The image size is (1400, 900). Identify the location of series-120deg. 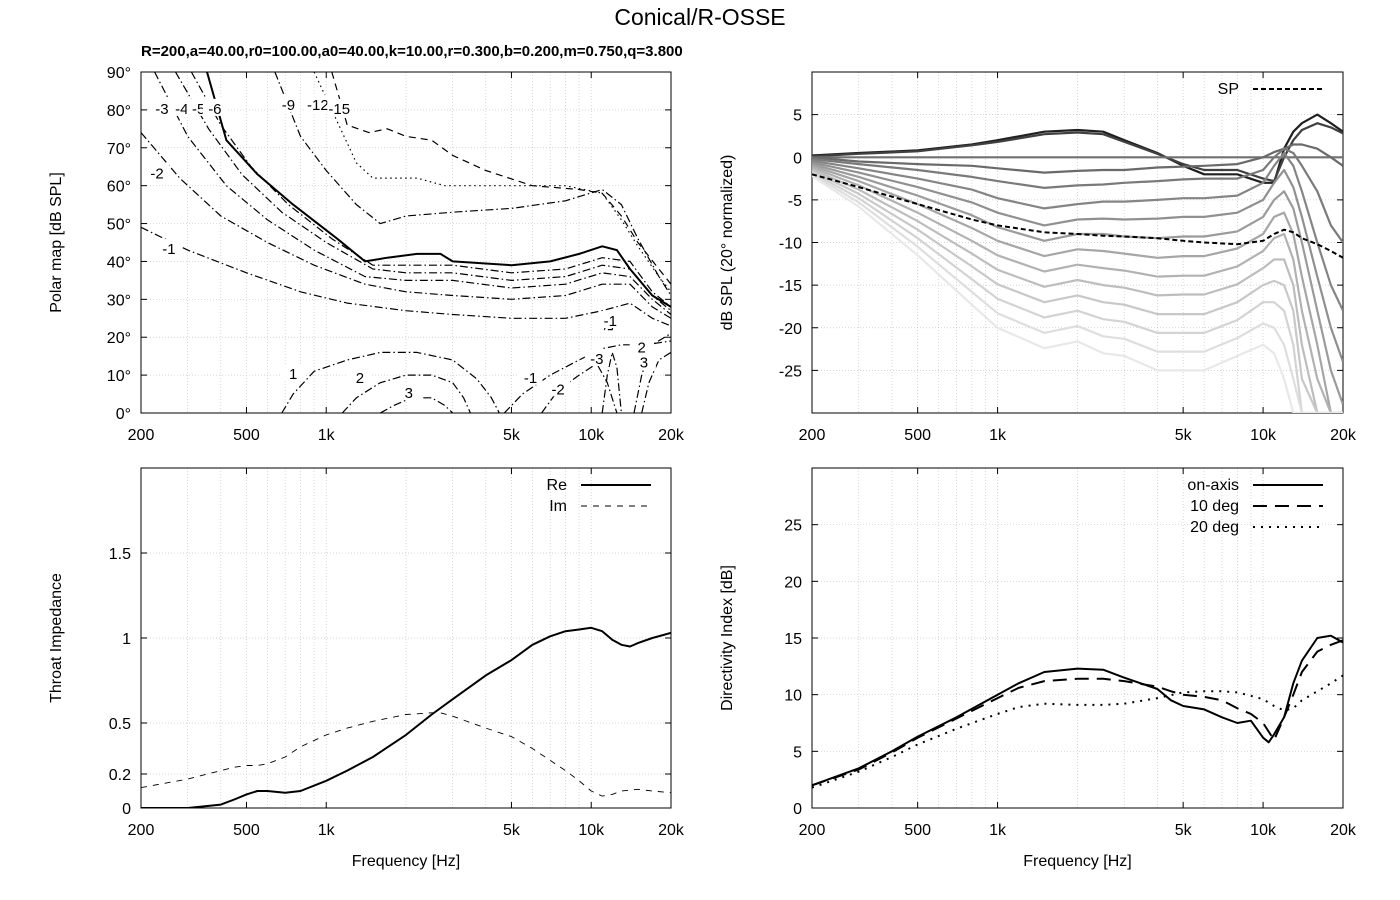
(1077, 292).